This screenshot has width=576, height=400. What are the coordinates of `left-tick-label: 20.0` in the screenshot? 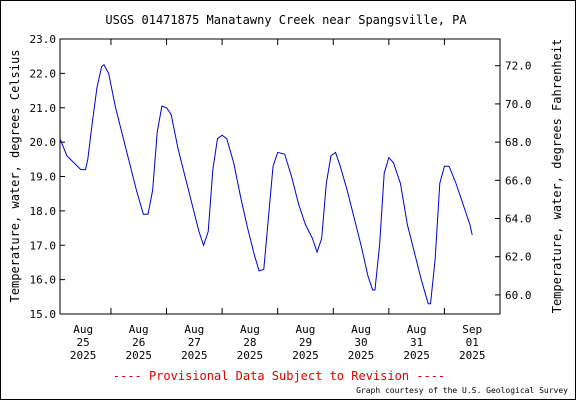 It's located at (43, 142).